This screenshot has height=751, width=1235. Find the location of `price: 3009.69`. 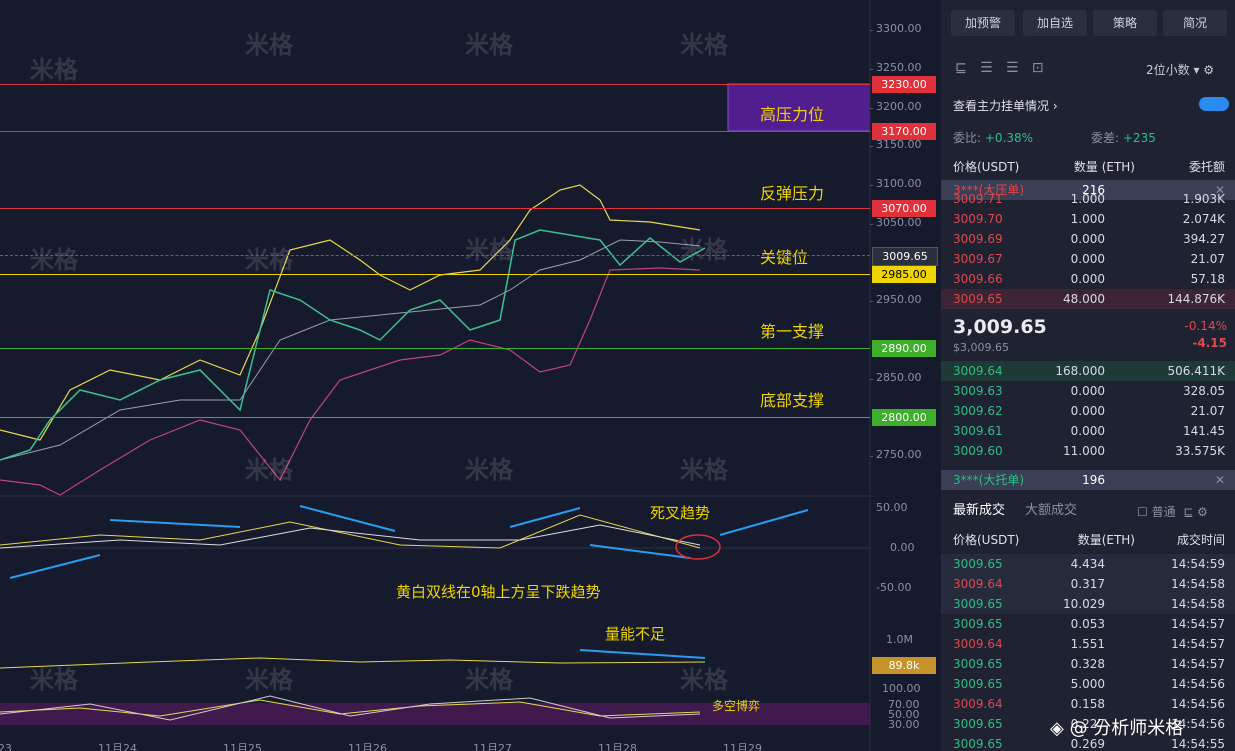

price: 3009.69 is located at coordinates (978, 239).